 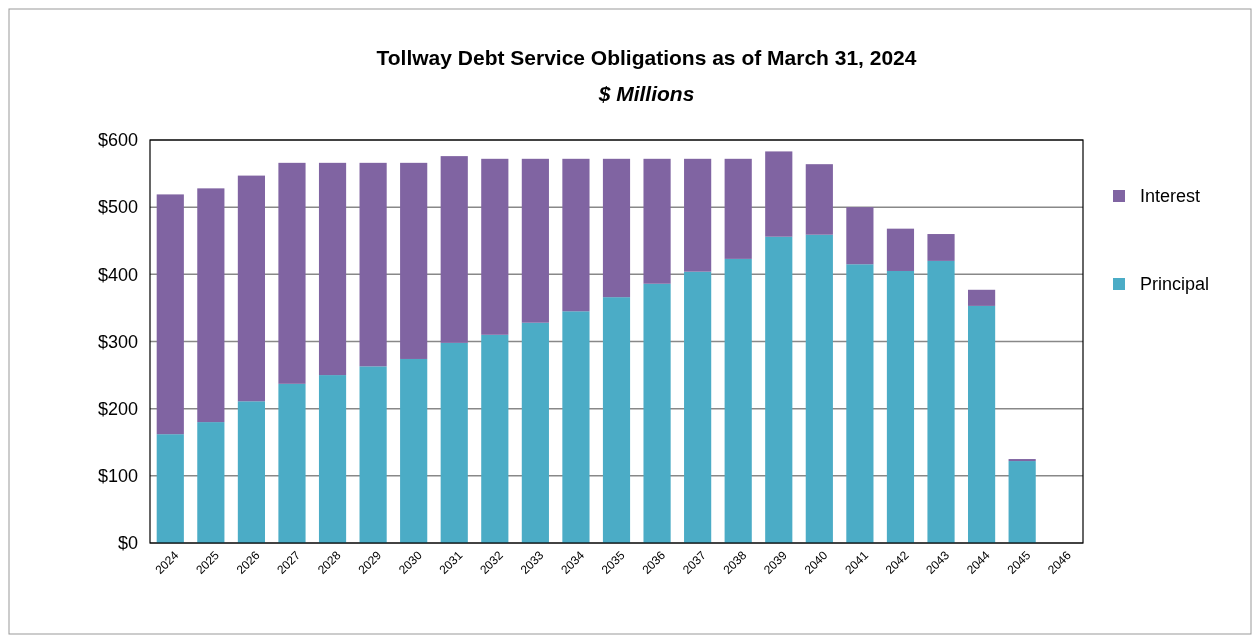 I want to click on y-tick-label: $400, so click(x=117, y=274).